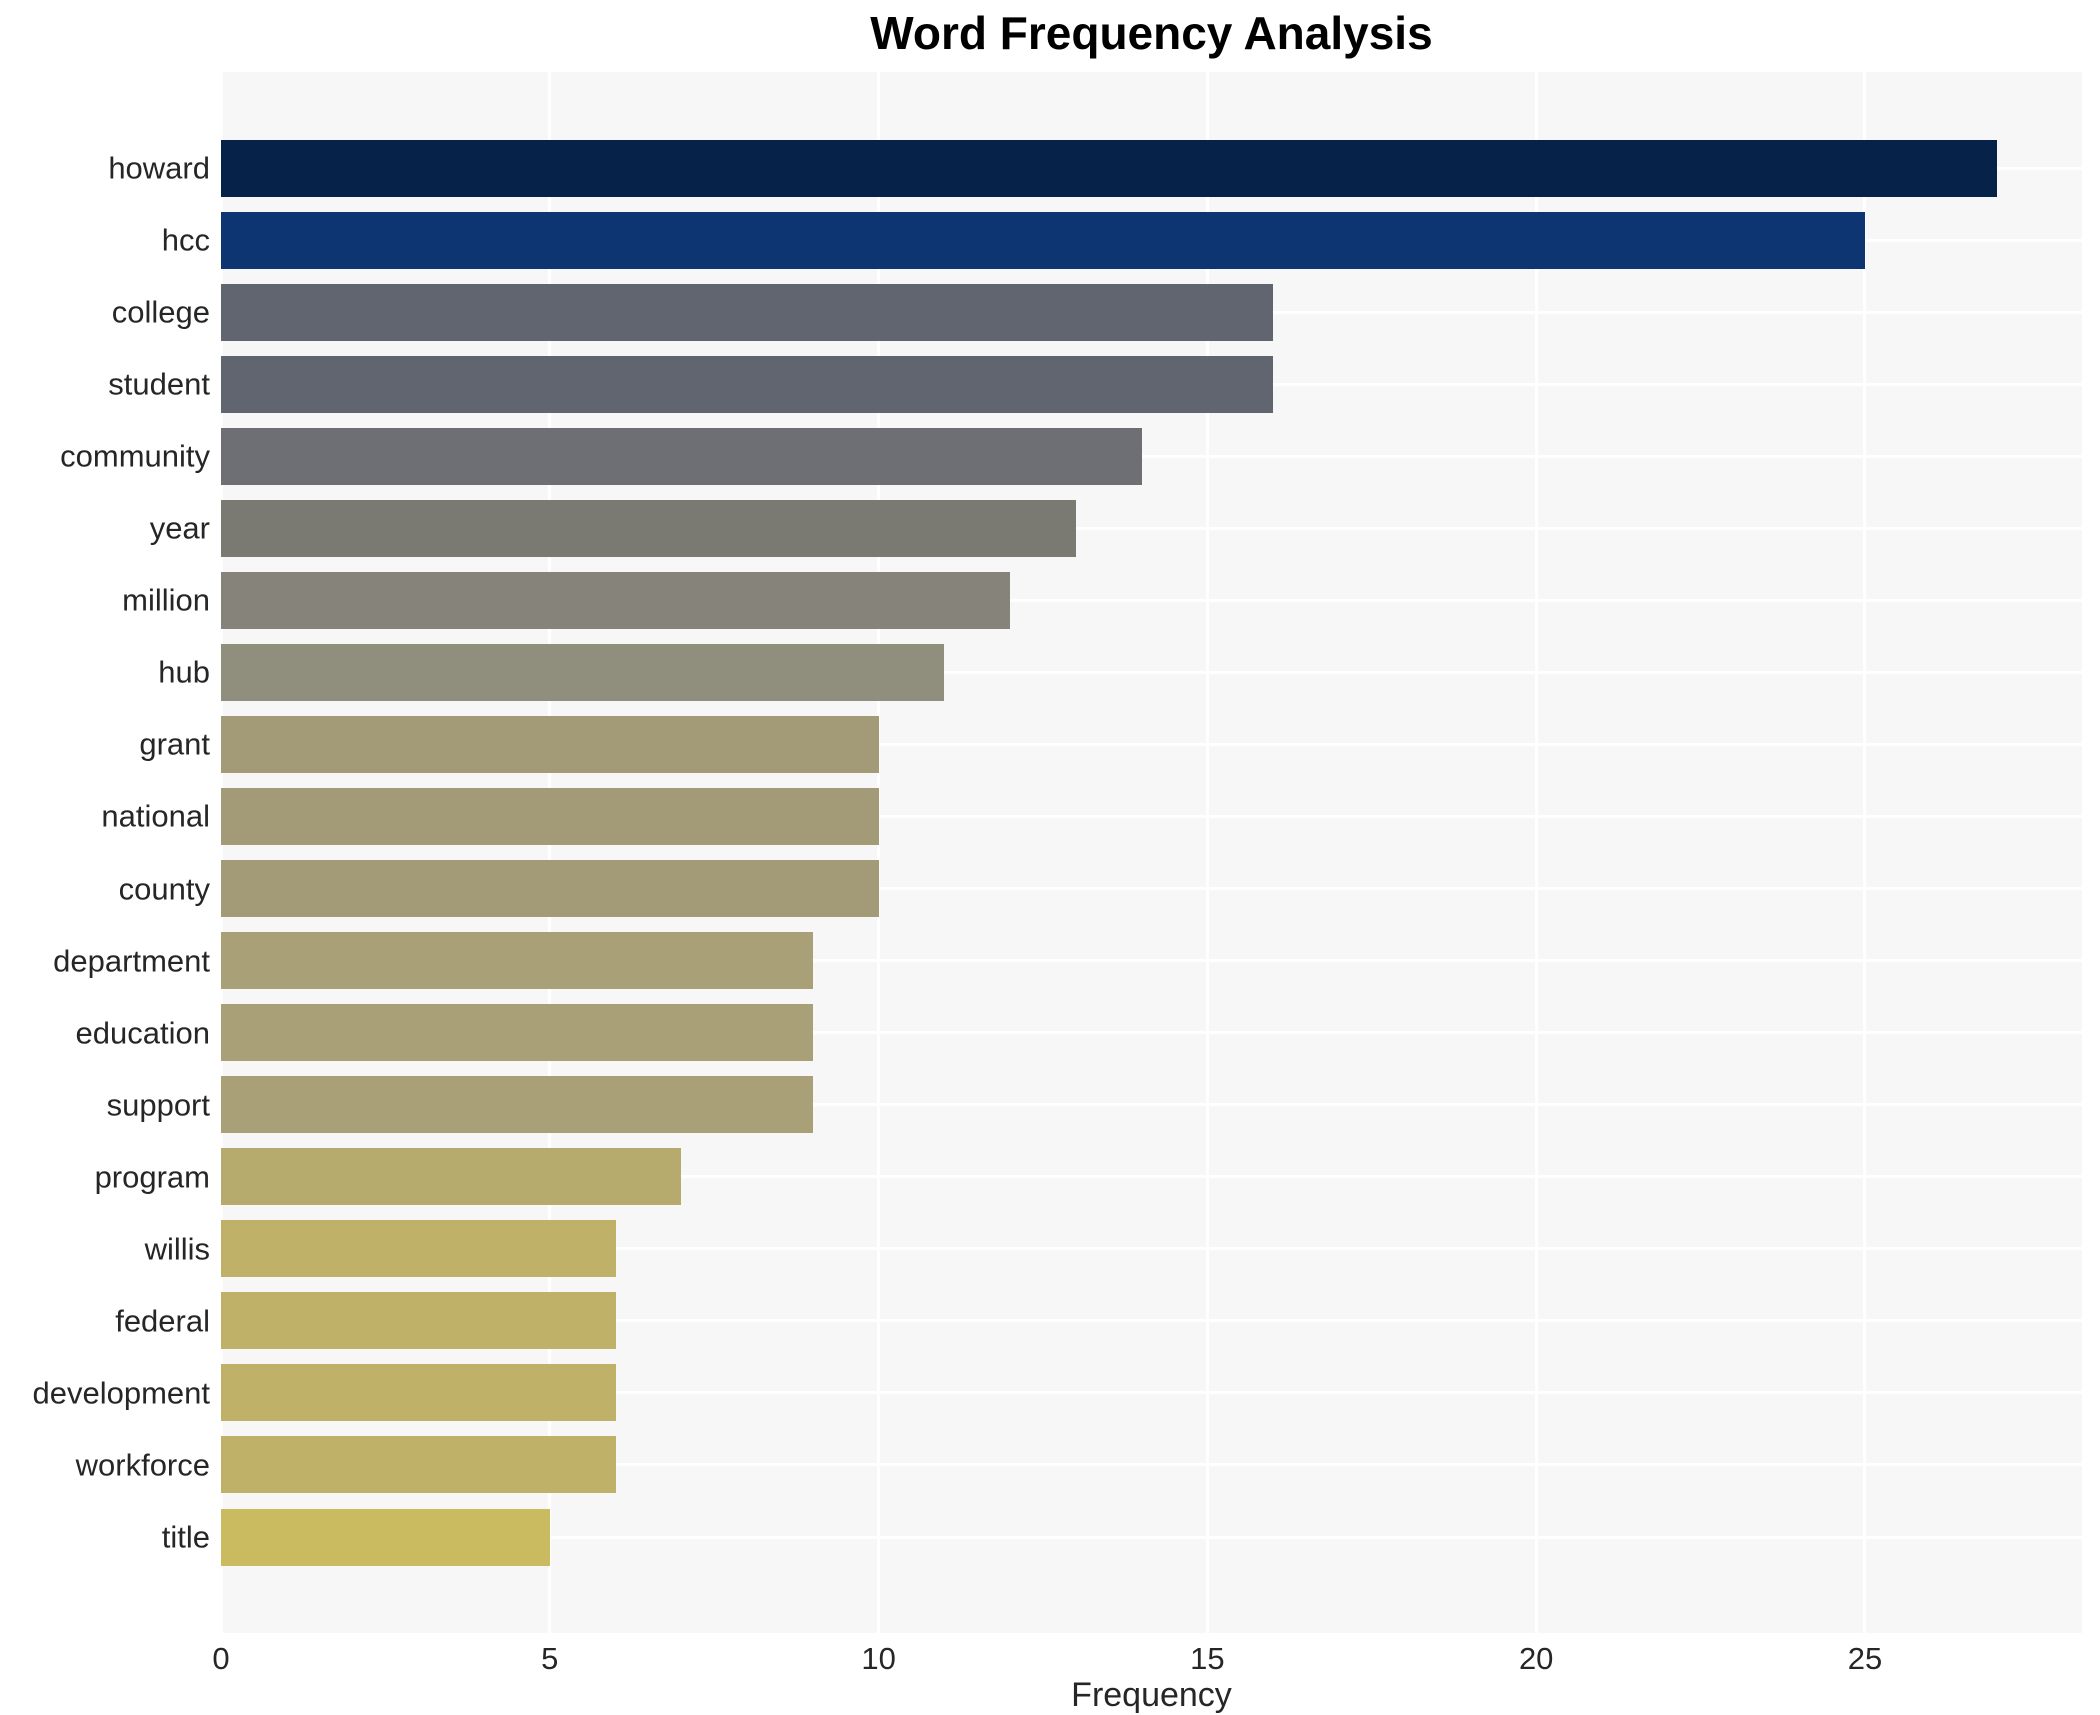  I want to click on bar-million, so click(616, 600).